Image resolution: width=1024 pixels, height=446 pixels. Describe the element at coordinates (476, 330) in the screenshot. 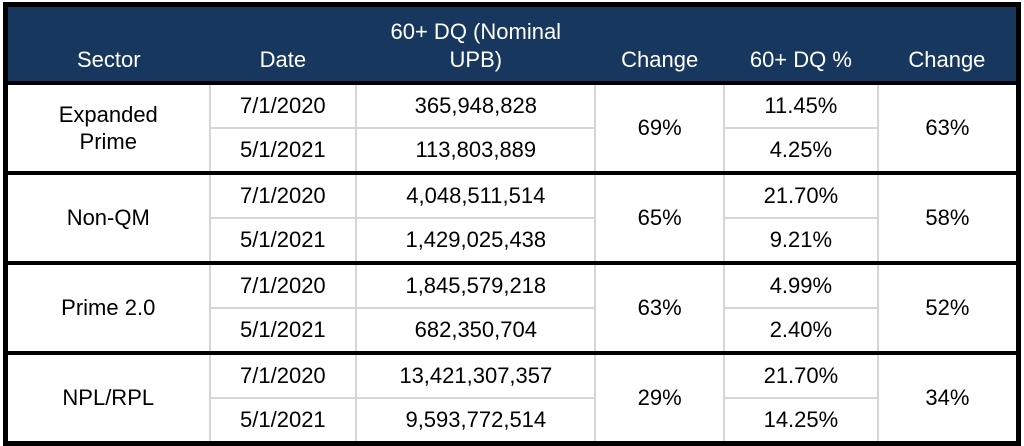

I see `upb-cell: 682,350,704` at that location.